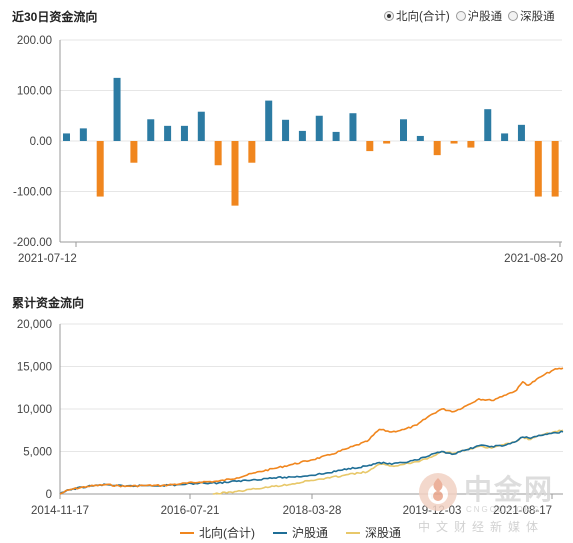 The height and width of the screenshot is (543, 573). Describe the element at coordinates (312, 511) in the screenshot. I see `line-x-tick-label: 2018-03-28` at that location.